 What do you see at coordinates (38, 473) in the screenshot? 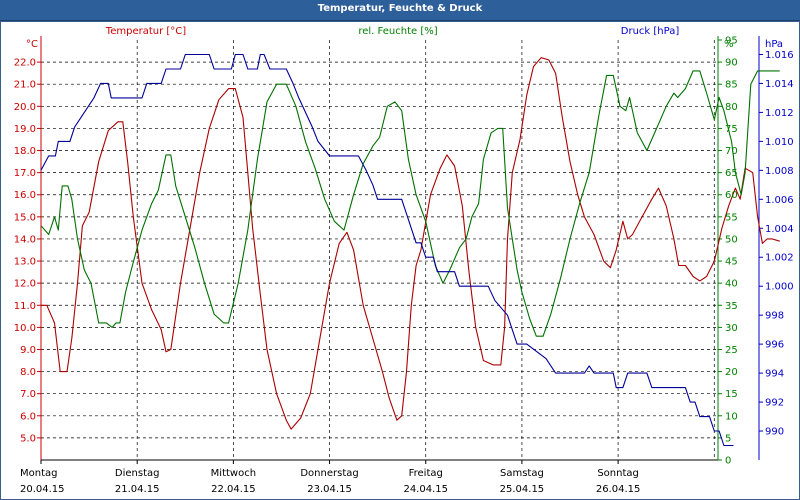
I see `x-tick-day: Montag` at bounding box center [38, 473].